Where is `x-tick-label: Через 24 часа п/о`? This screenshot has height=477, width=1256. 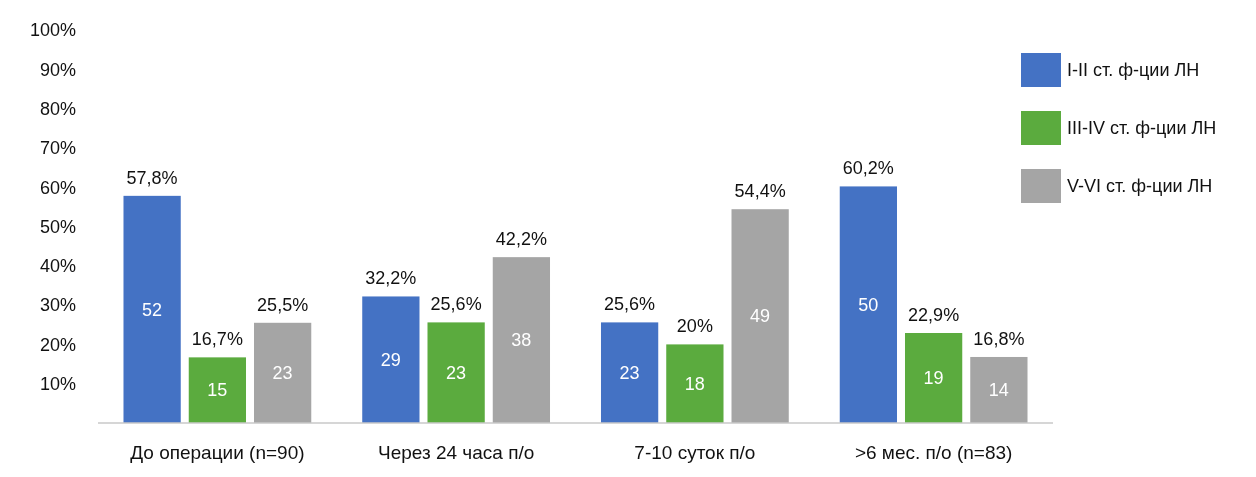 x-tick-label: Через 24 часа п/о is located at coordinates (456, 452).